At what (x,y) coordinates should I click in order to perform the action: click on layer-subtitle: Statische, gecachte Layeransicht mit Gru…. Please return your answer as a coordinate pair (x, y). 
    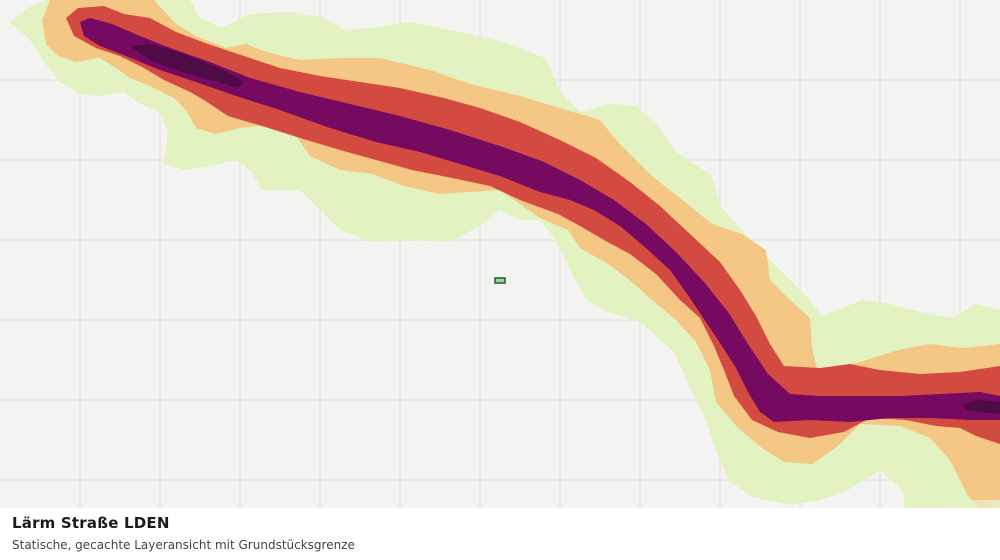
    Looking at the image, I should click on (183, 545).